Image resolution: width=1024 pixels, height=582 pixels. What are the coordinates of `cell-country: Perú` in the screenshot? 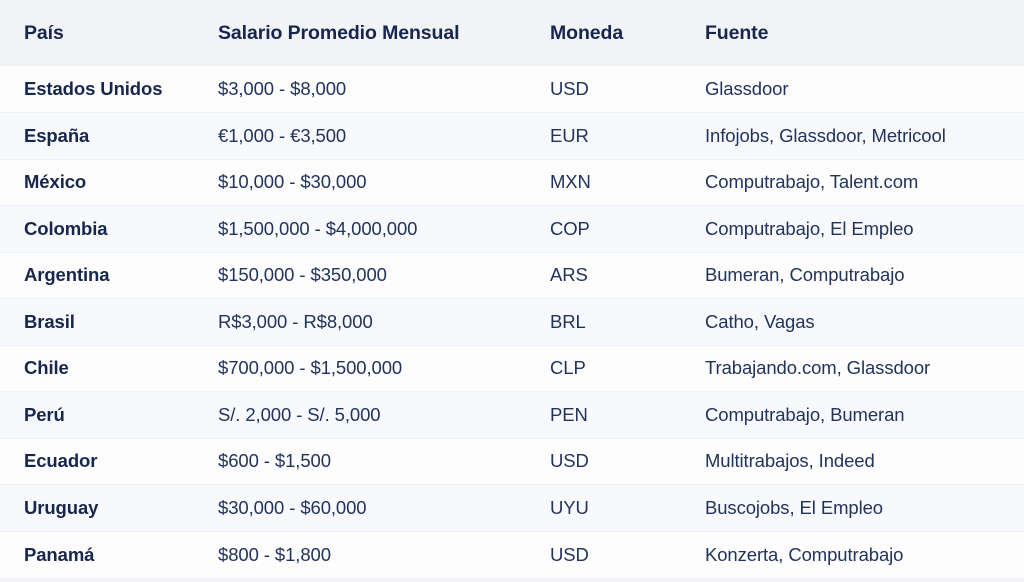 It's located at (109, 414).